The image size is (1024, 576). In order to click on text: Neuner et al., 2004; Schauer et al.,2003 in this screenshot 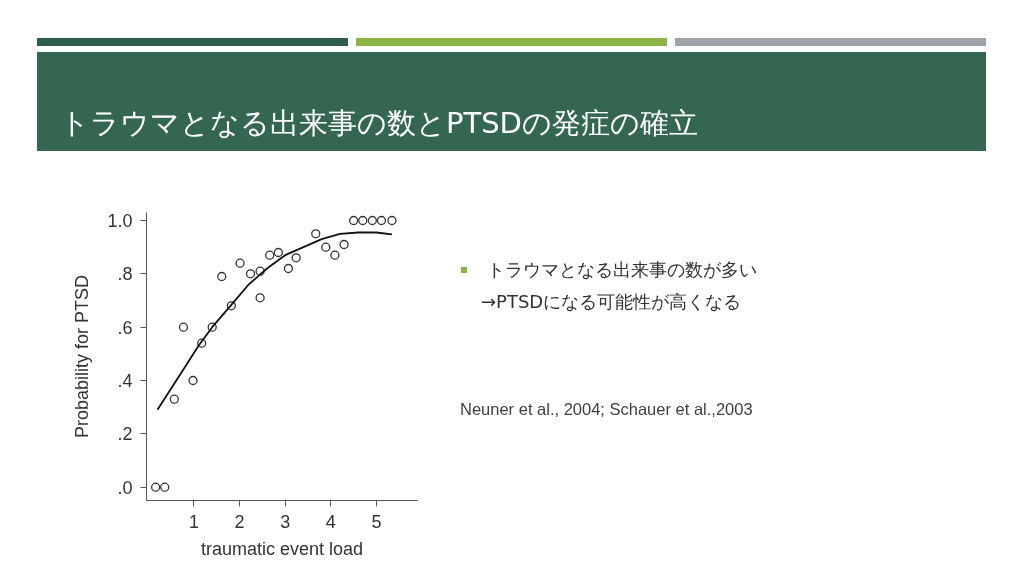, I will do `click(606, 409)`.